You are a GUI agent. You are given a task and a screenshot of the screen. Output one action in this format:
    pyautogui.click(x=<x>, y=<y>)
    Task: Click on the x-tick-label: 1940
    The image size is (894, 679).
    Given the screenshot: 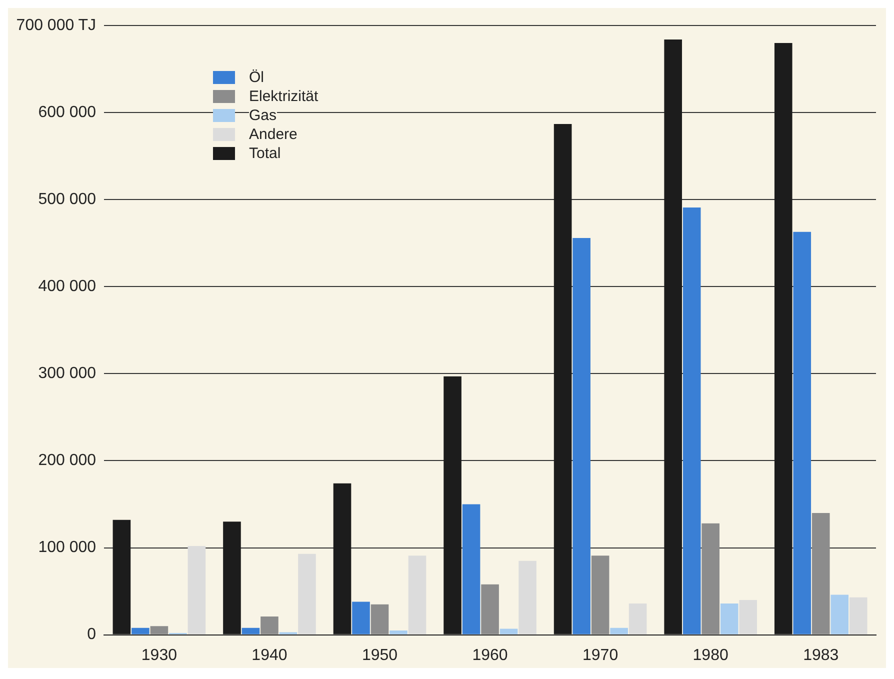 What is the action you would take?
    pyautogui.click(x=270, y=655)
    